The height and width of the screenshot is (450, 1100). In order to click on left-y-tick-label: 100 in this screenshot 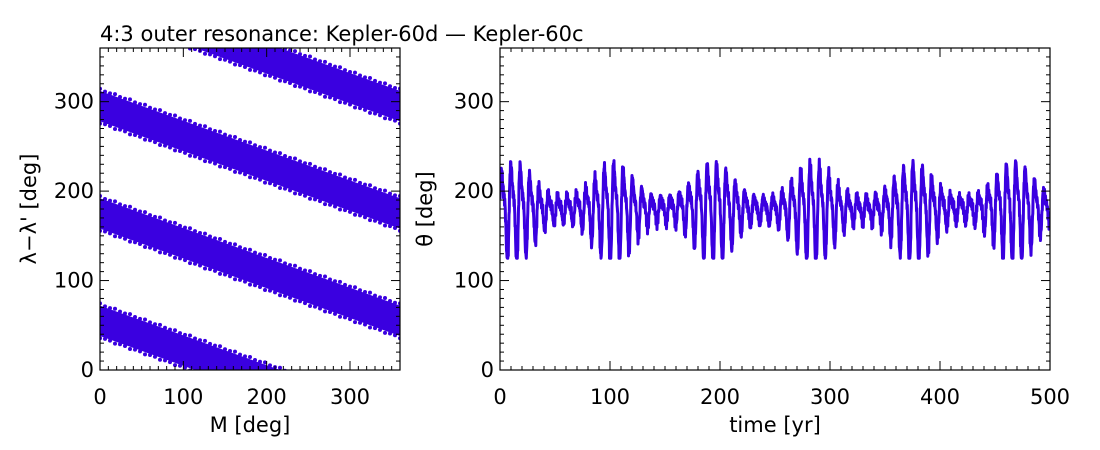, I will do `click(74, 281)`.